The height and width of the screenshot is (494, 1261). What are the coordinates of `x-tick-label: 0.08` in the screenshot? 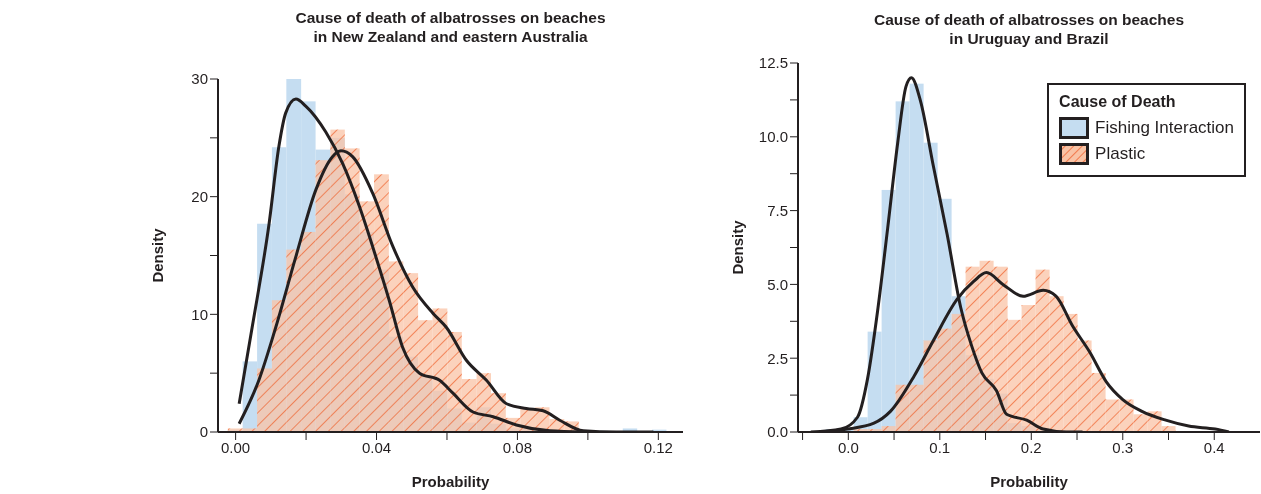 It's located at (517, 447).